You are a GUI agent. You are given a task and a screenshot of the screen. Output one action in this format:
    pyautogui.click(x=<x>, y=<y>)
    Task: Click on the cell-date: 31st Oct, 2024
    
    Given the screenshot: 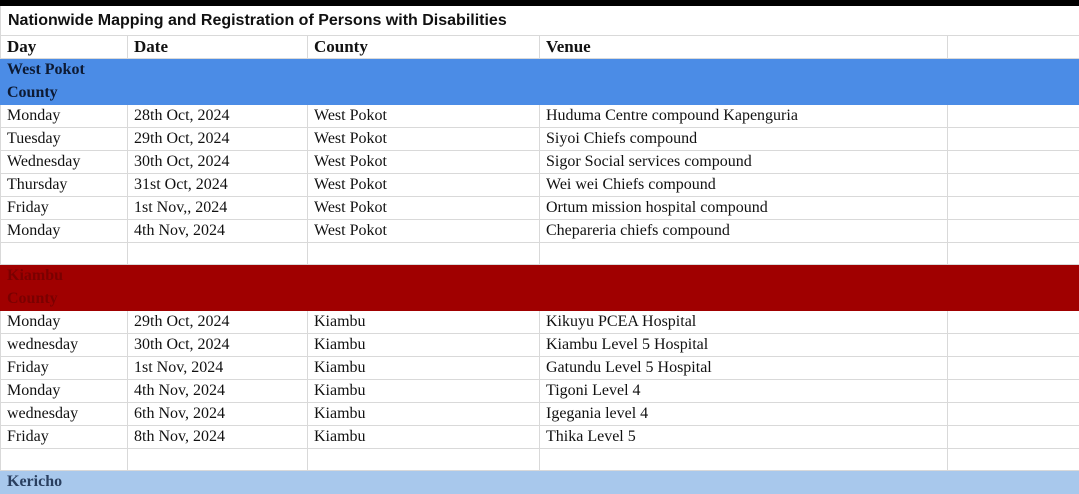 What is the action you would take?
    pyautogui.click(x=218, y=185)
    